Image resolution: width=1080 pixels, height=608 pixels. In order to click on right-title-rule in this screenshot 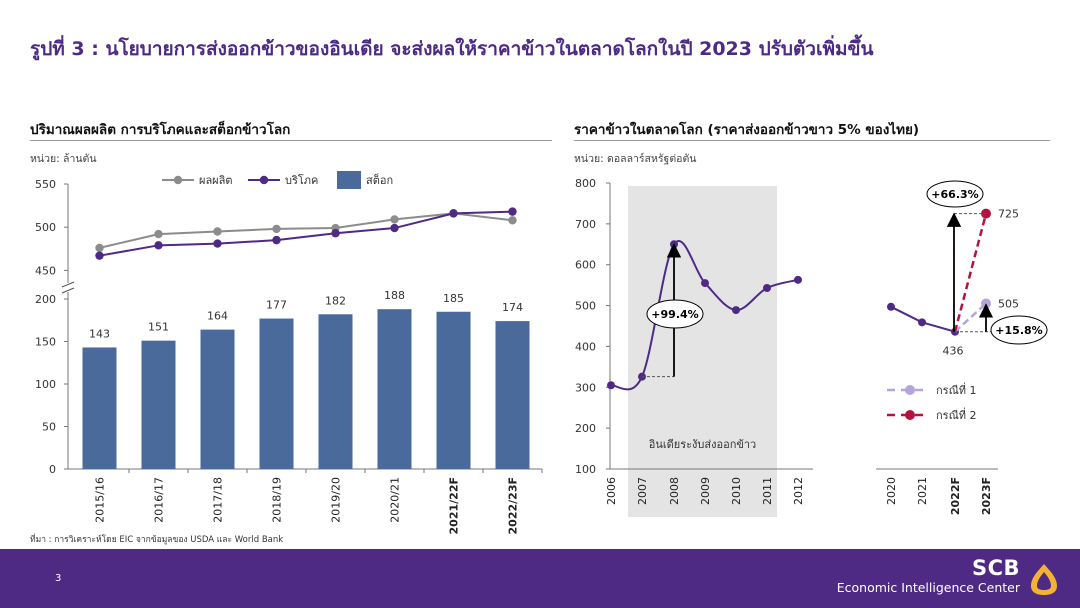, I will do `click(812, 140)`.